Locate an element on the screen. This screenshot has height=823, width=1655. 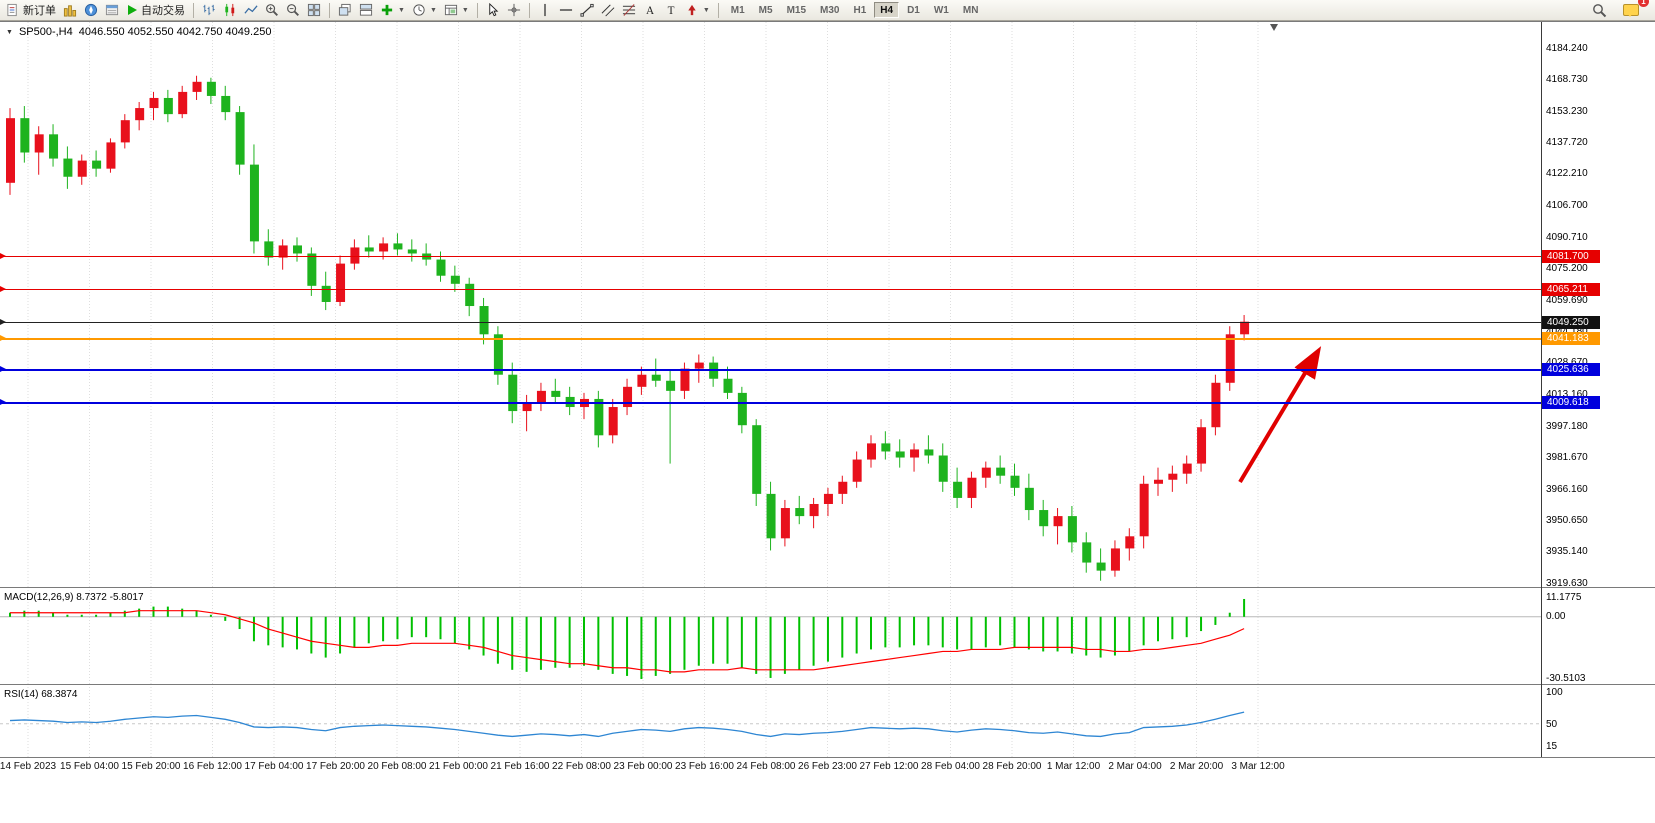
time-axis-label: 17 Feb 04:00 is located at coordinates (274, 766).